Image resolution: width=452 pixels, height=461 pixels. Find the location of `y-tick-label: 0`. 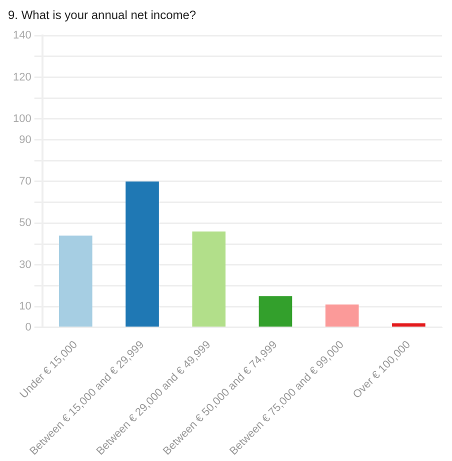

y-tick-label: 0 is located at coordinates (28, 327).